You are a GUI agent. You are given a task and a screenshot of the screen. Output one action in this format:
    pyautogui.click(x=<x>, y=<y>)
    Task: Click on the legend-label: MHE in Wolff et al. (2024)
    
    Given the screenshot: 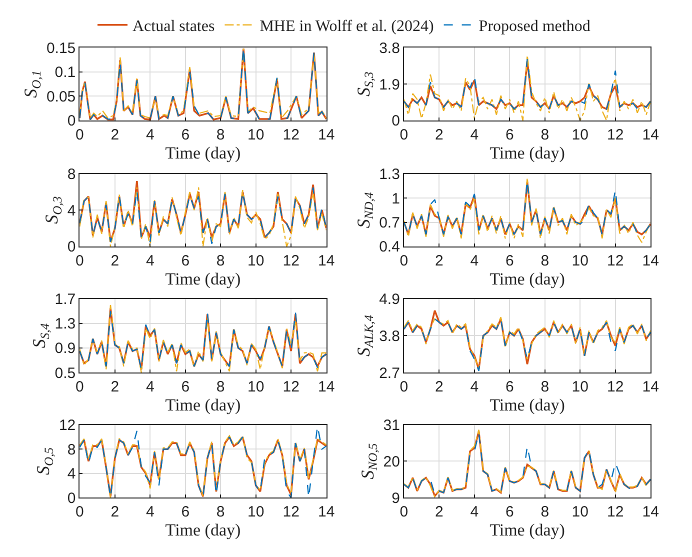 What is the action you would take?
    pyautogui.click(x=347, y=27)
    